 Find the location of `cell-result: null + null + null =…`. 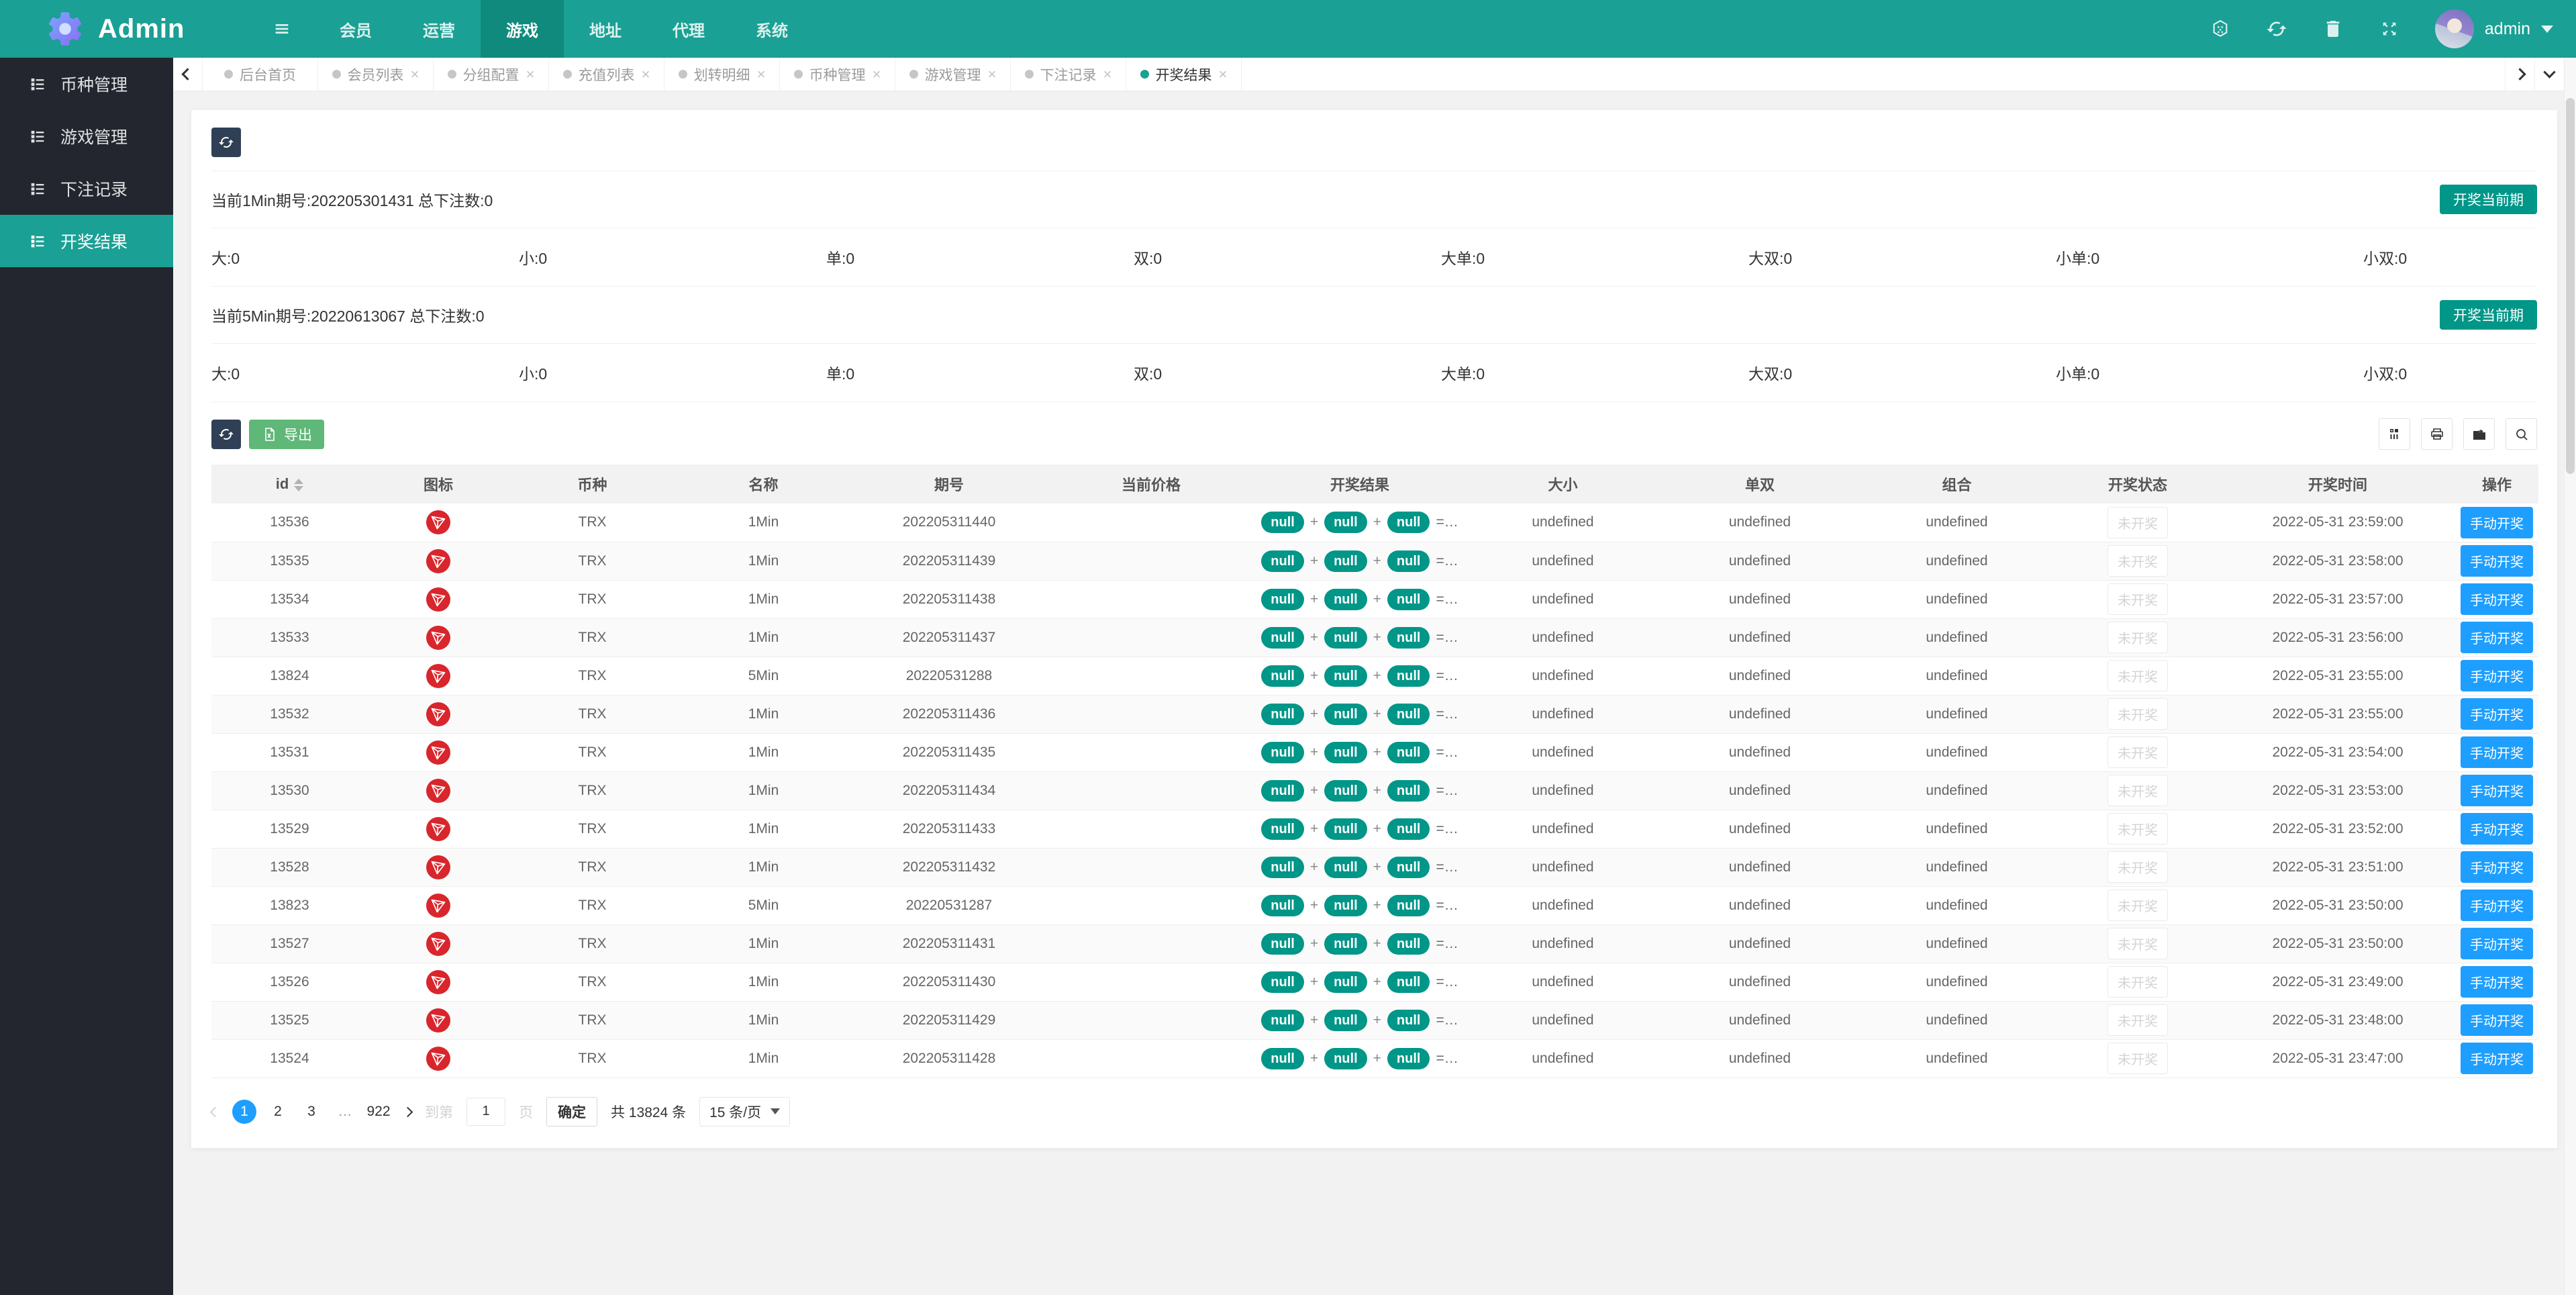

cell-result: null + null + null =… is located at coordinates (1360, 638).